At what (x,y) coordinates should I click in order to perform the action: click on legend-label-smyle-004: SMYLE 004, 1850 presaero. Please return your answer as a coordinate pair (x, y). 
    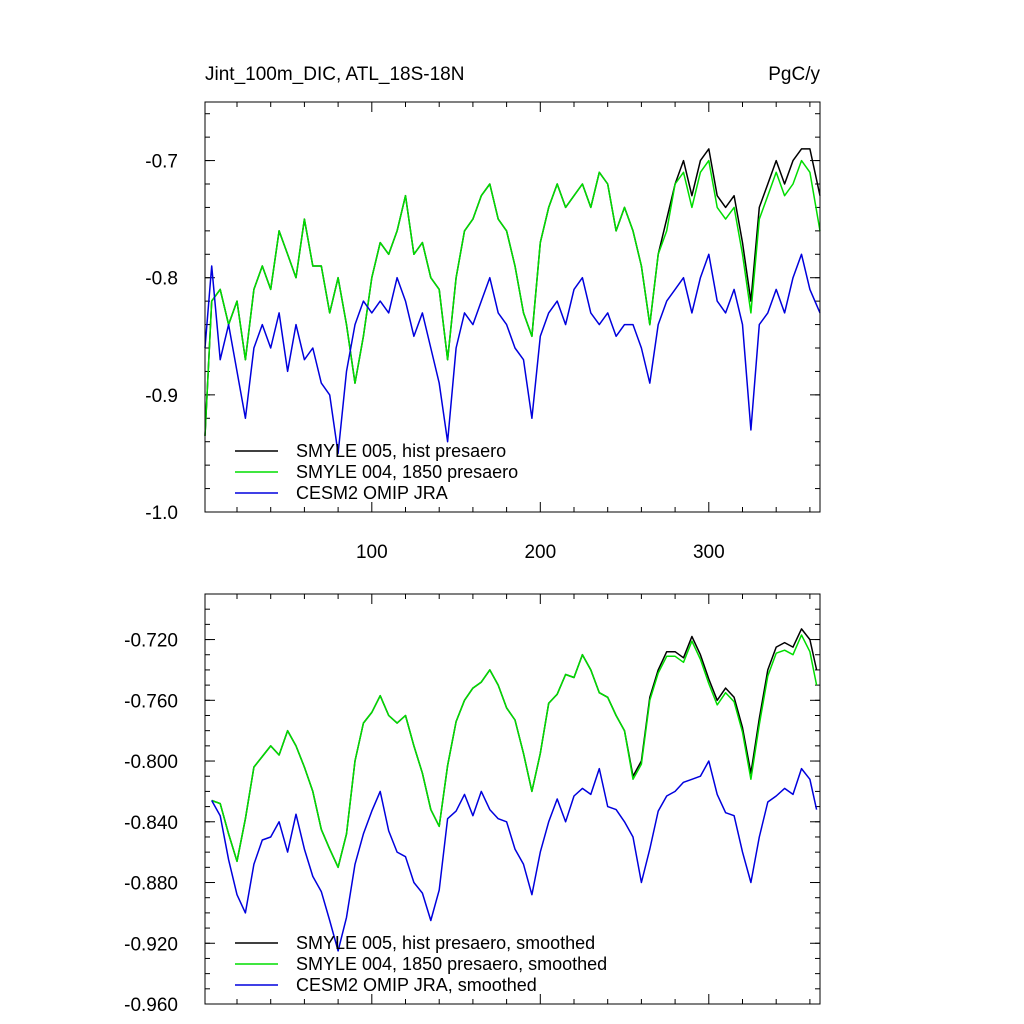
    Looking at the image, I should click on (407, 472).